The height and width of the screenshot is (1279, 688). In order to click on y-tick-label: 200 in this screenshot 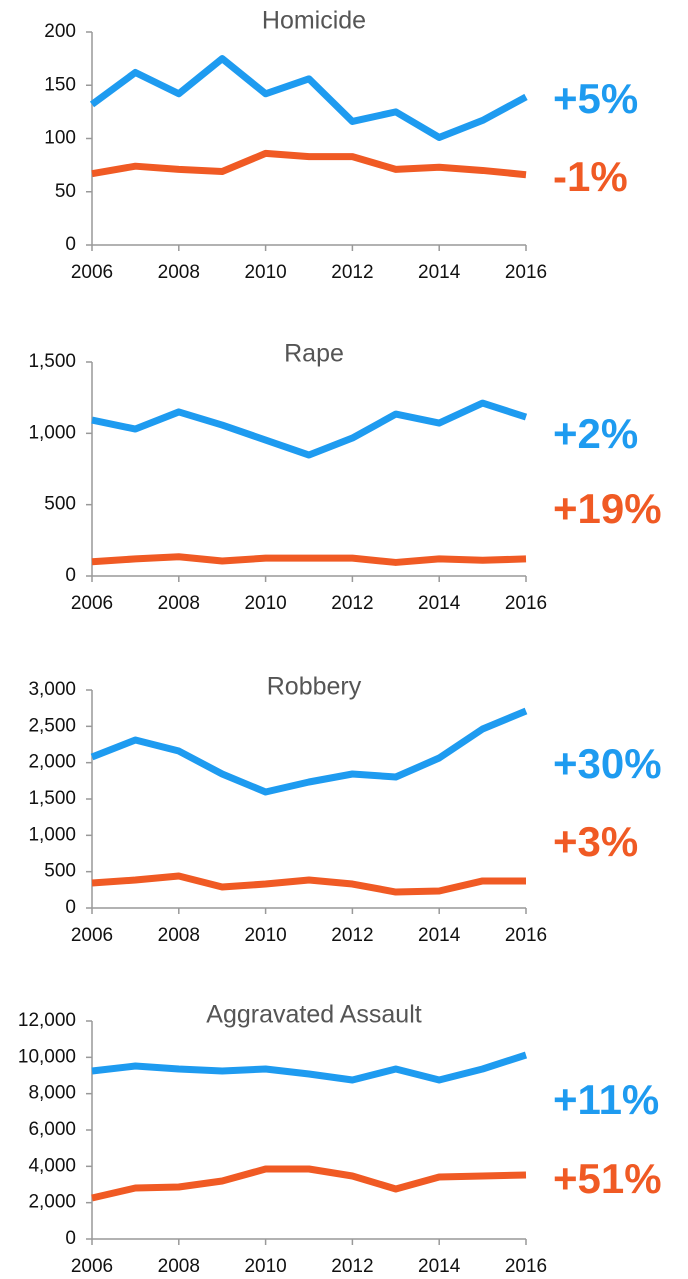, I will do `click(60, 31)`.